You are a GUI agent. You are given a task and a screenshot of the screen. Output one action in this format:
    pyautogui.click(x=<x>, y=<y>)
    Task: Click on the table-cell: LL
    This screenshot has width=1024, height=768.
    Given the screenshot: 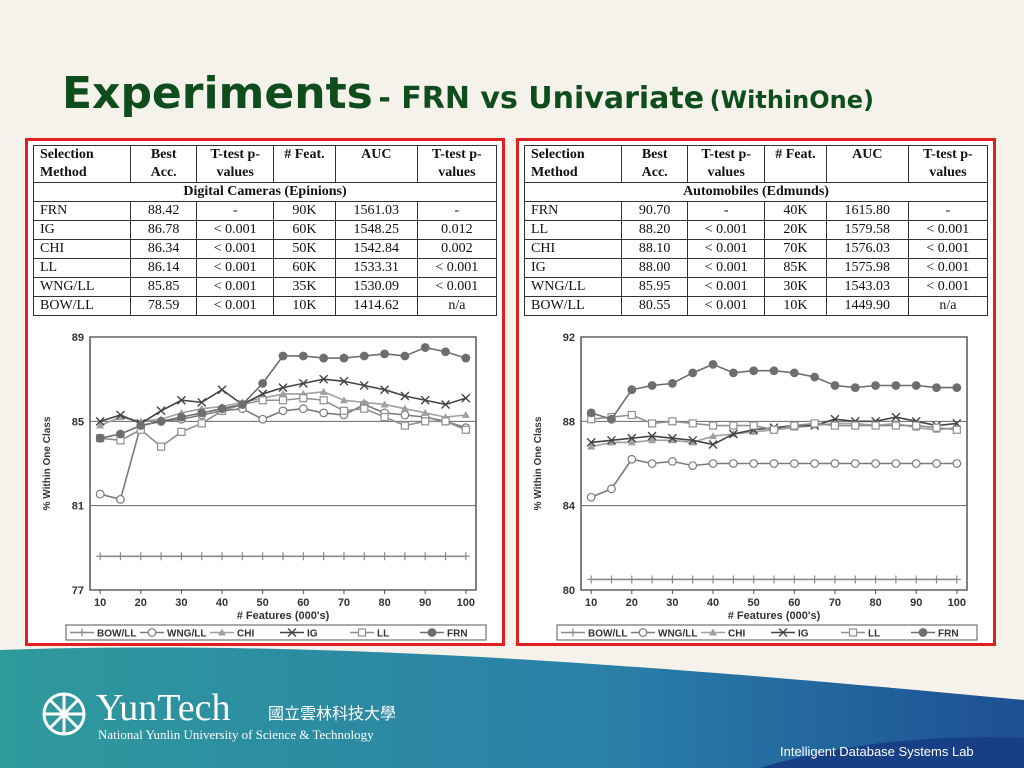 What is the action you would take?
    pyautogui.click(x=82, y=268)
    